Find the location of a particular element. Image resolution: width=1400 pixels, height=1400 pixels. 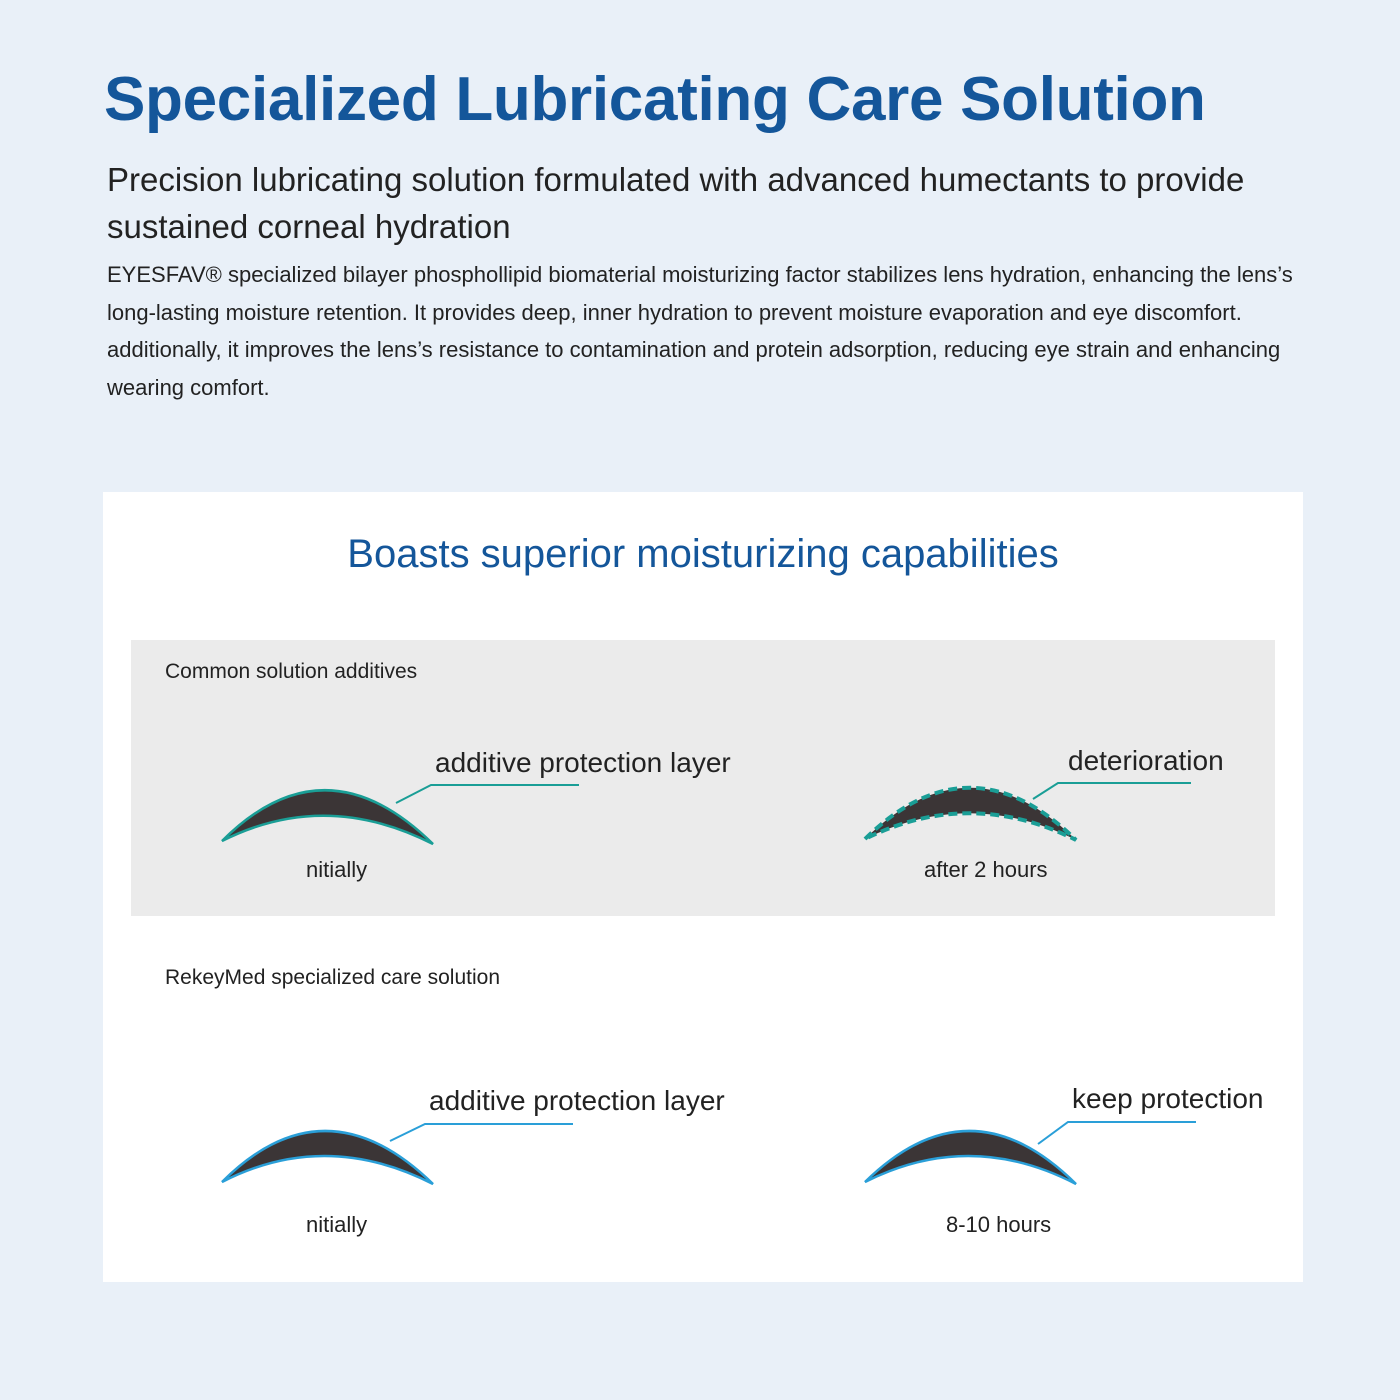

common-left-callout: additive protection layer is located at coordinates (583, 762).